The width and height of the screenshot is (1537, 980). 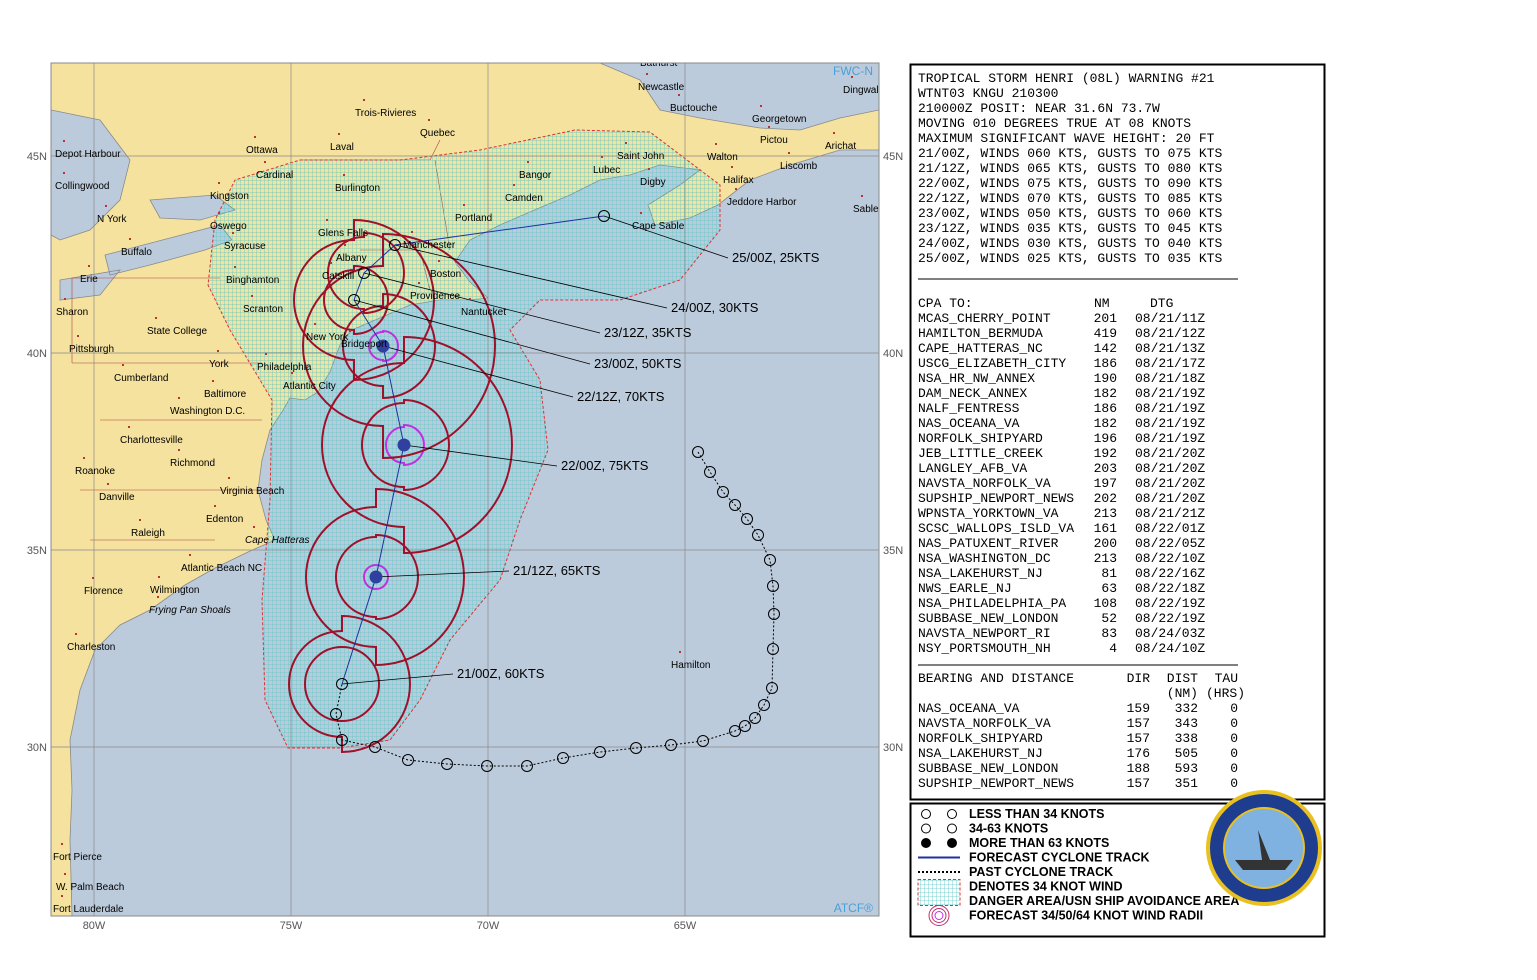 What do you see at coordinates (980, 453) in the screenshot?
I see `panel-text: JEB_LITTLE_CREEK` at bounding box center [980, 453].